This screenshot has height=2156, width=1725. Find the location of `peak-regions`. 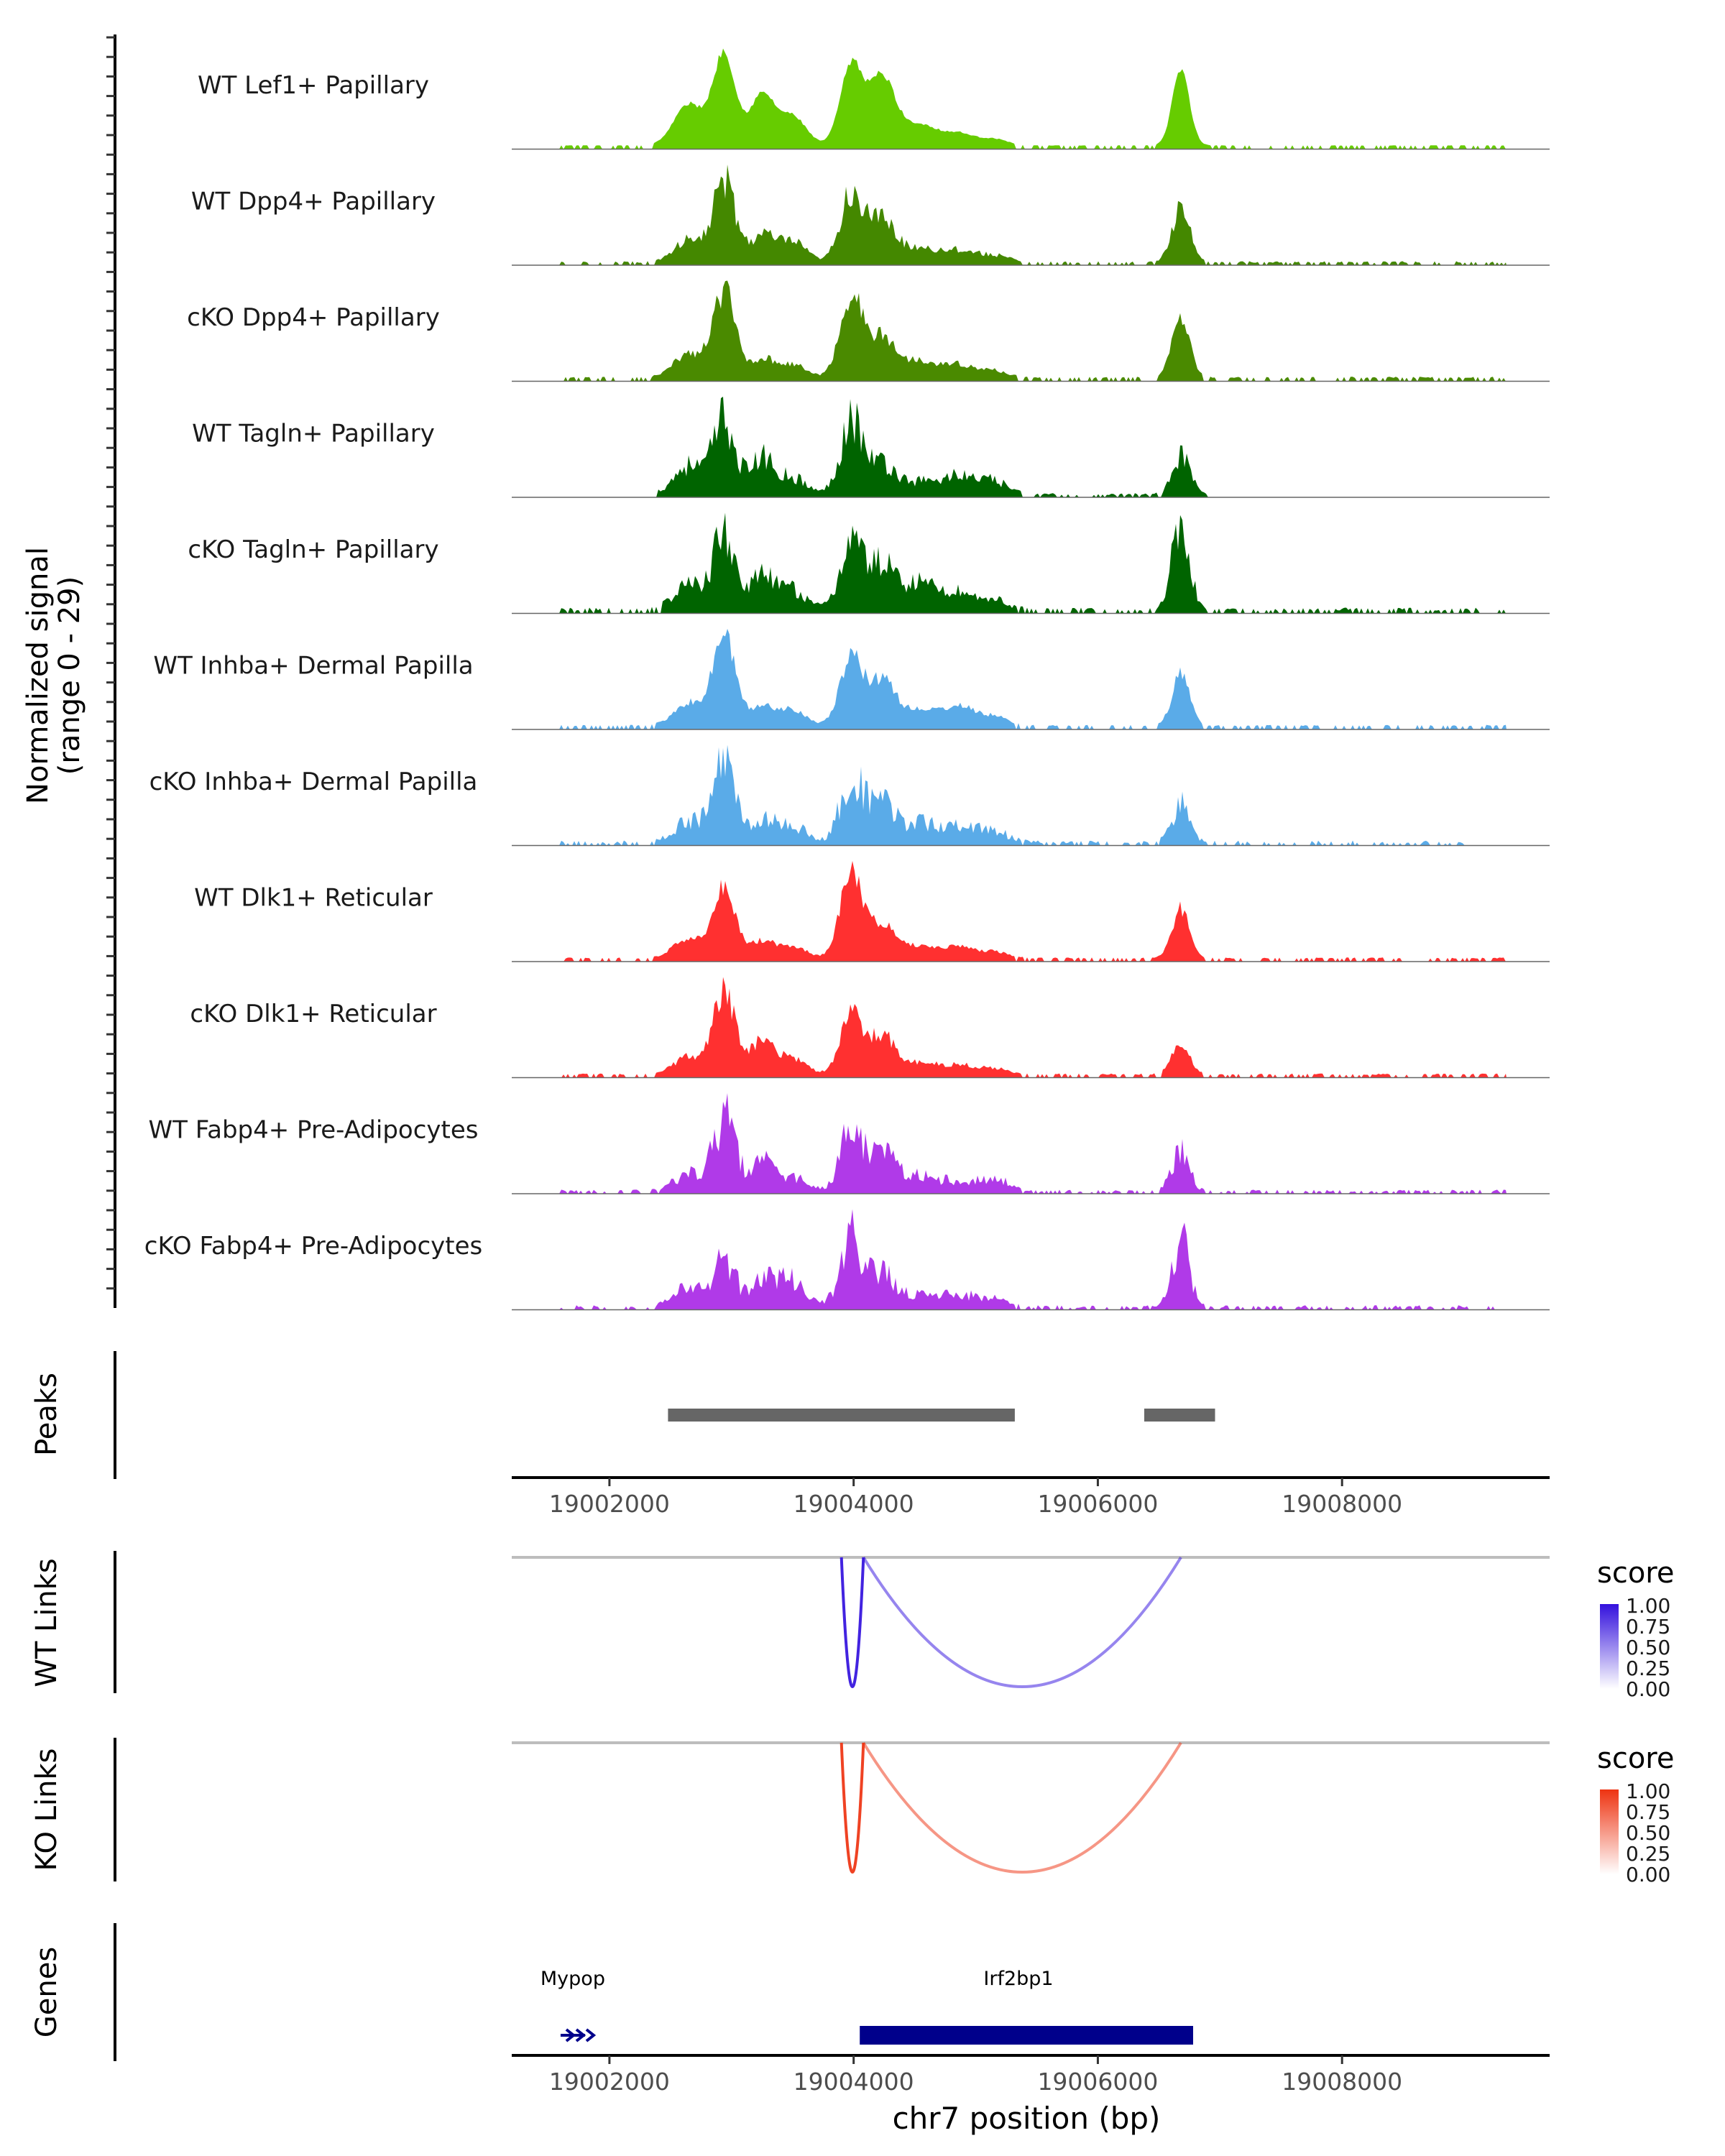

peak-regions is located at coordinates (941, 1415).